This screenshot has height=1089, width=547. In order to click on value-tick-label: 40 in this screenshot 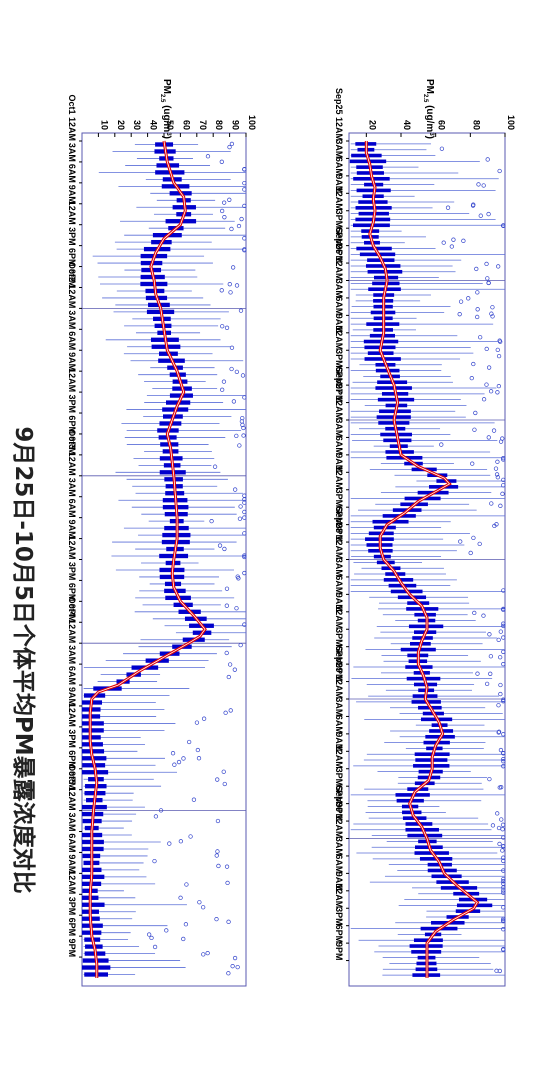, I will do `click(407, 125)`.